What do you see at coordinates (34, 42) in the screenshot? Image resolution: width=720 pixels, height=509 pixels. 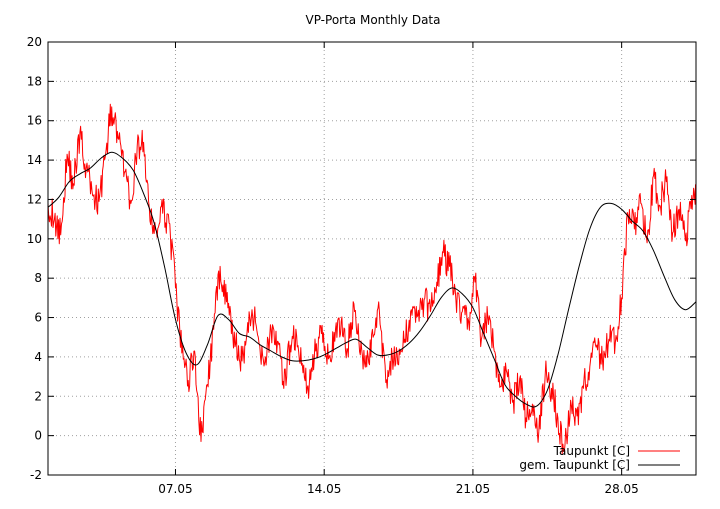 I see `y-tick-label: 20` at bounding box center [34, 42].